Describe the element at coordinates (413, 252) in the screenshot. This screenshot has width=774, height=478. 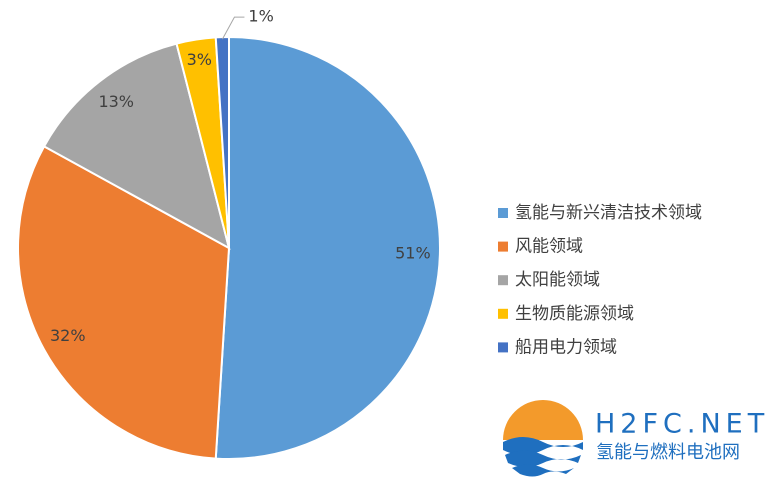
I see `data-label: 51%` at that location.